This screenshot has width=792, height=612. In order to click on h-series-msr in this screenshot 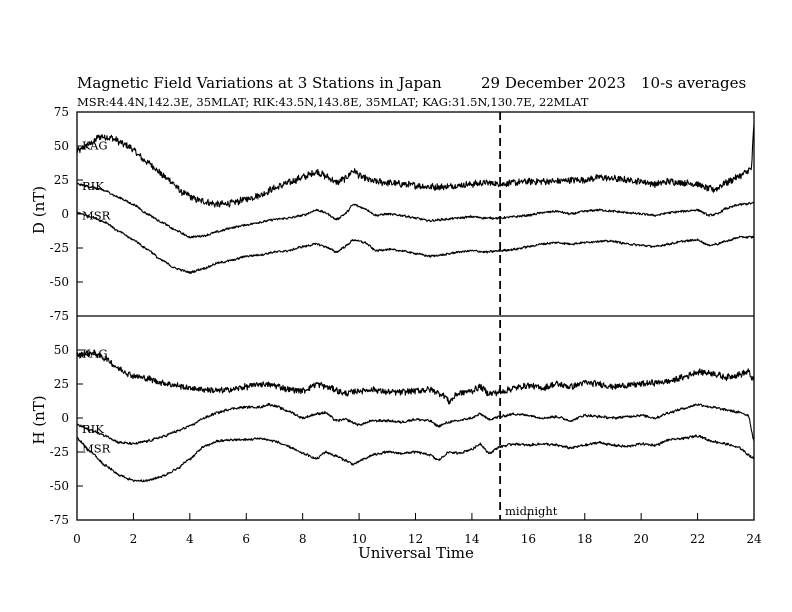, I will do `click(415, 458)`.